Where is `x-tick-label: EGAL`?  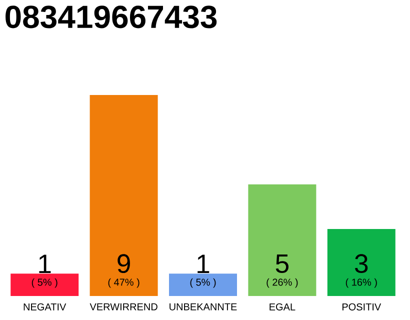
x-tick-label: EGAL is located at coordinates (283, 306).